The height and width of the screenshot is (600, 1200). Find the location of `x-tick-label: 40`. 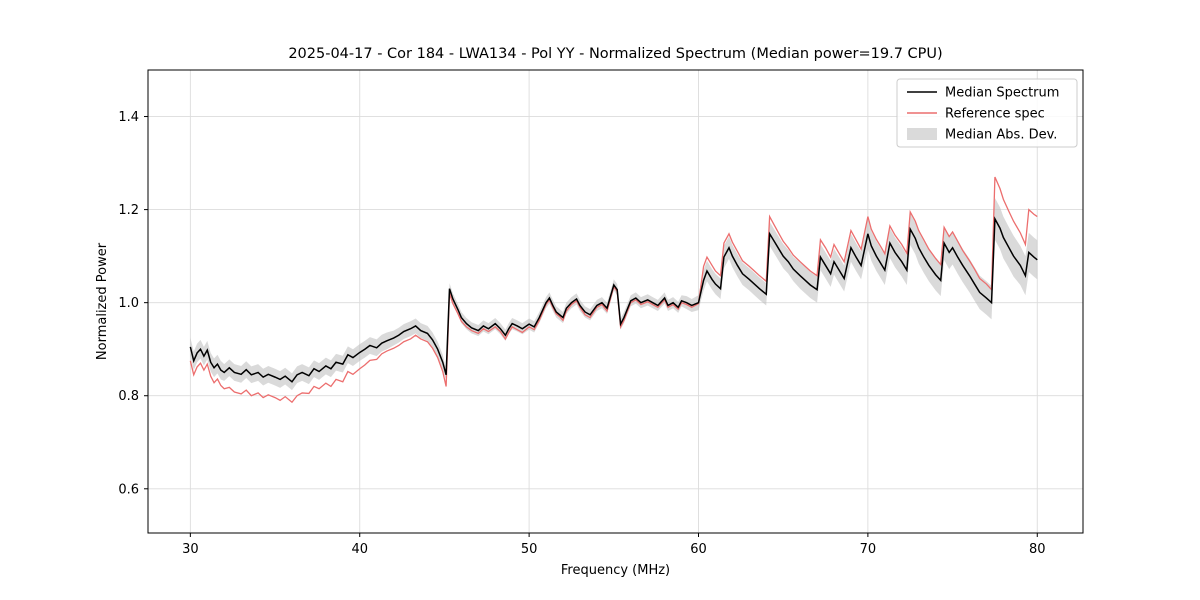

x-tick-label: 40 is located at coordinates (359, 549).